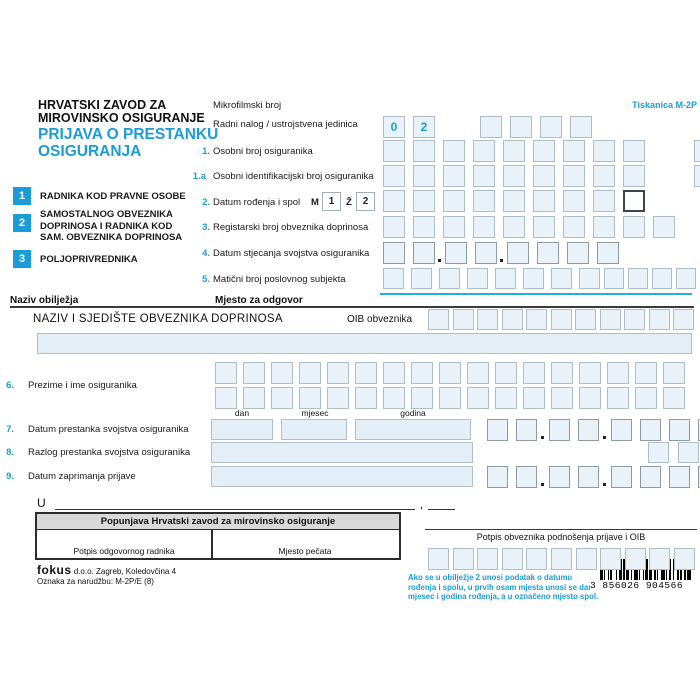 Image resolution: width=700 pixels, height=700 pixels. Describe the element at coordinates (561, 529) in the screenshot. I see `signature-line` at that location.